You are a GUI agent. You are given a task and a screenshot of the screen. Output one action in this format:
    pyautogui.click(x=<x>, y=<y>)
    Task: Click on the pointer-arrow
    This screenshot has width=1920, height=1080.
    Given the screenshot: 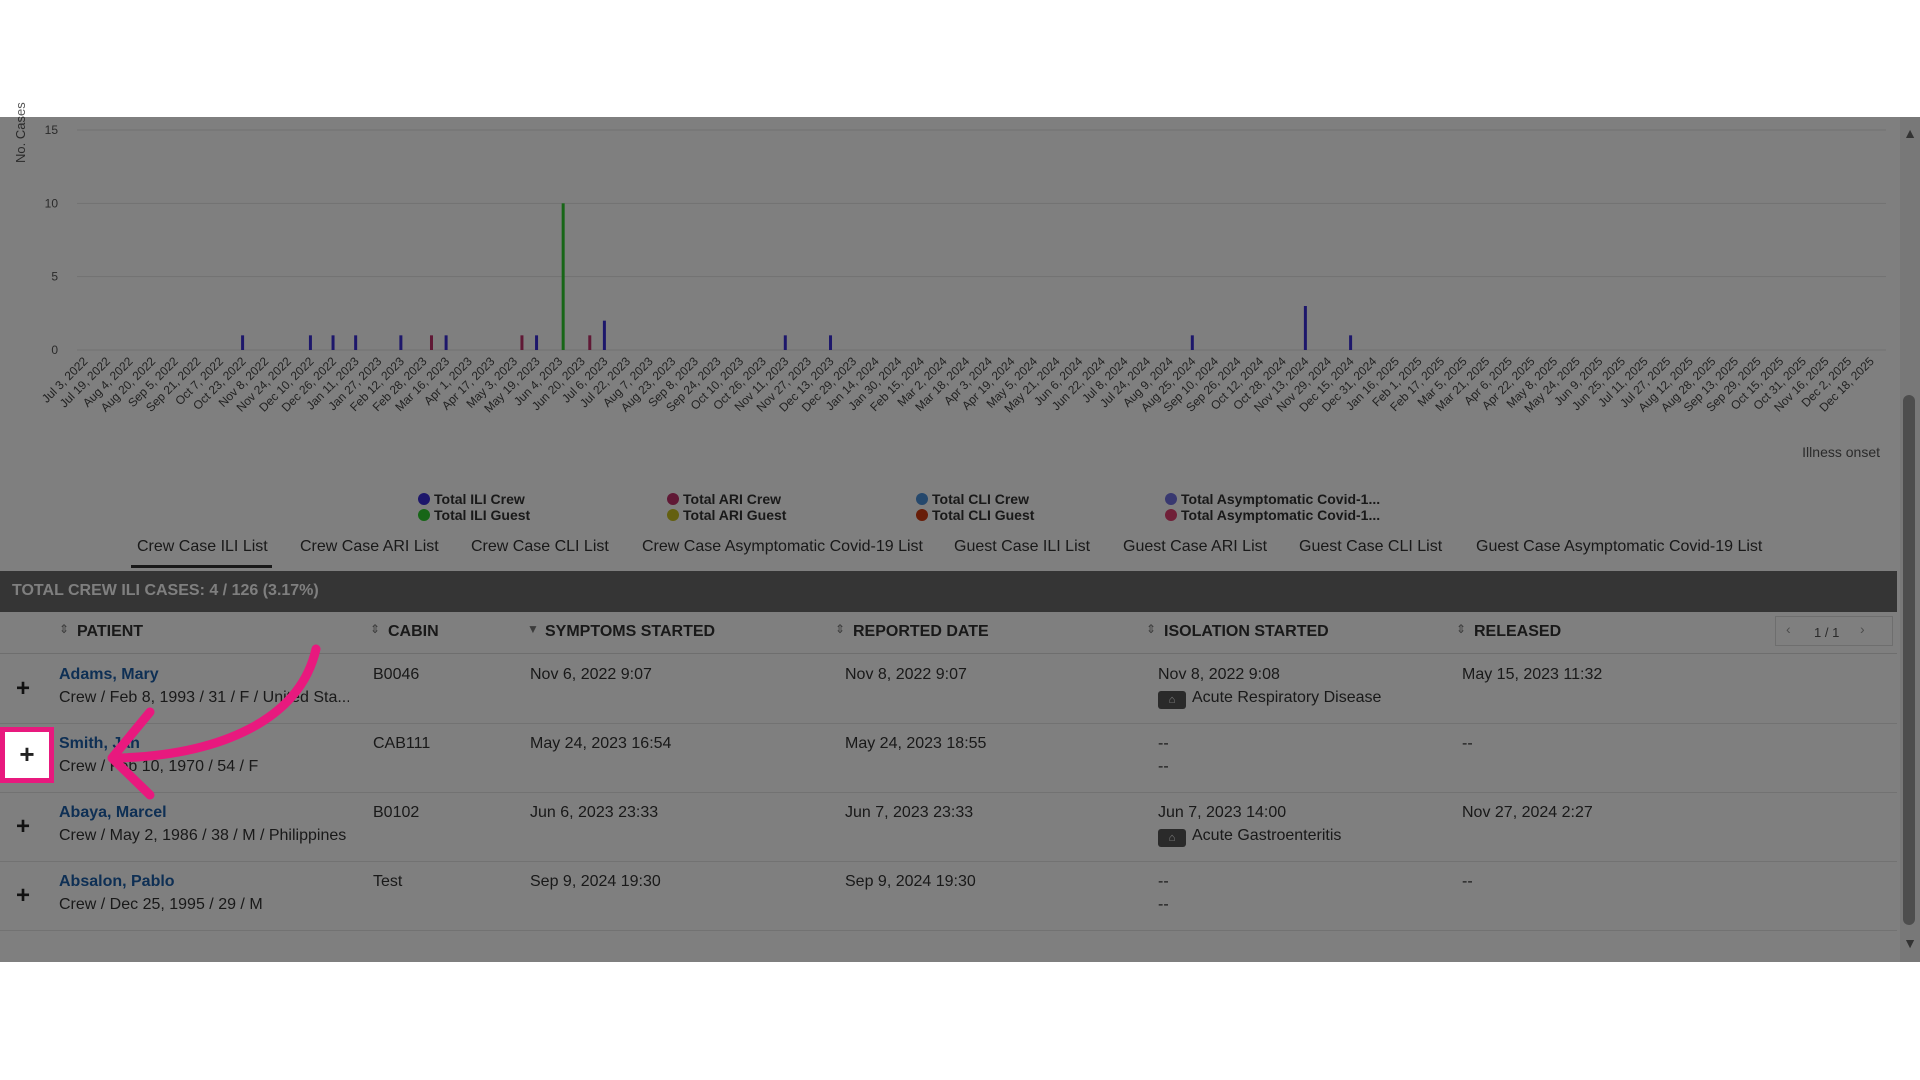 What is the action you would take?
    pyautogui.click(x=214, y=722)
    